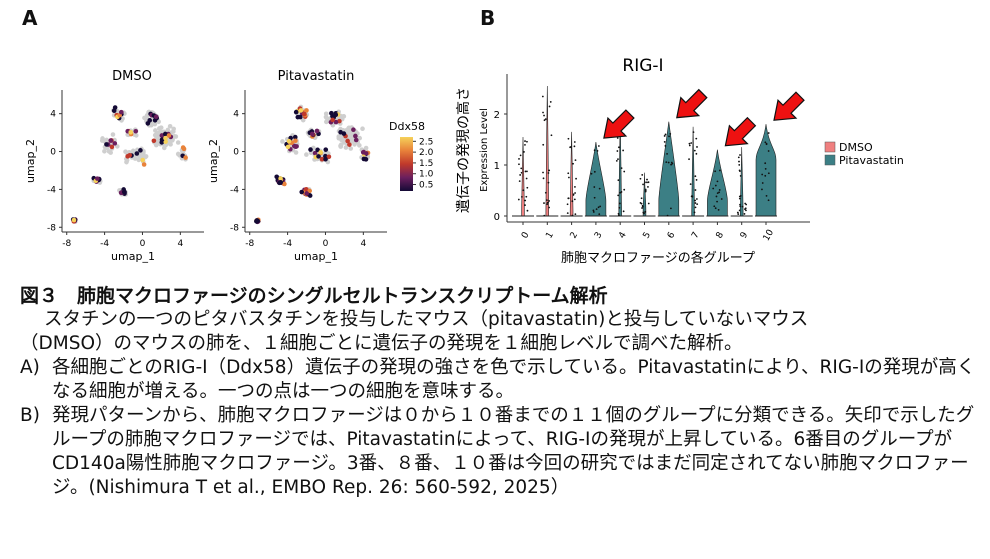 The width and height of the screenshot is (990, 559). Describe the element at coordinates (426, 186) in the screenshot. I see `colorbar-tick-label: 0.5` at that location.